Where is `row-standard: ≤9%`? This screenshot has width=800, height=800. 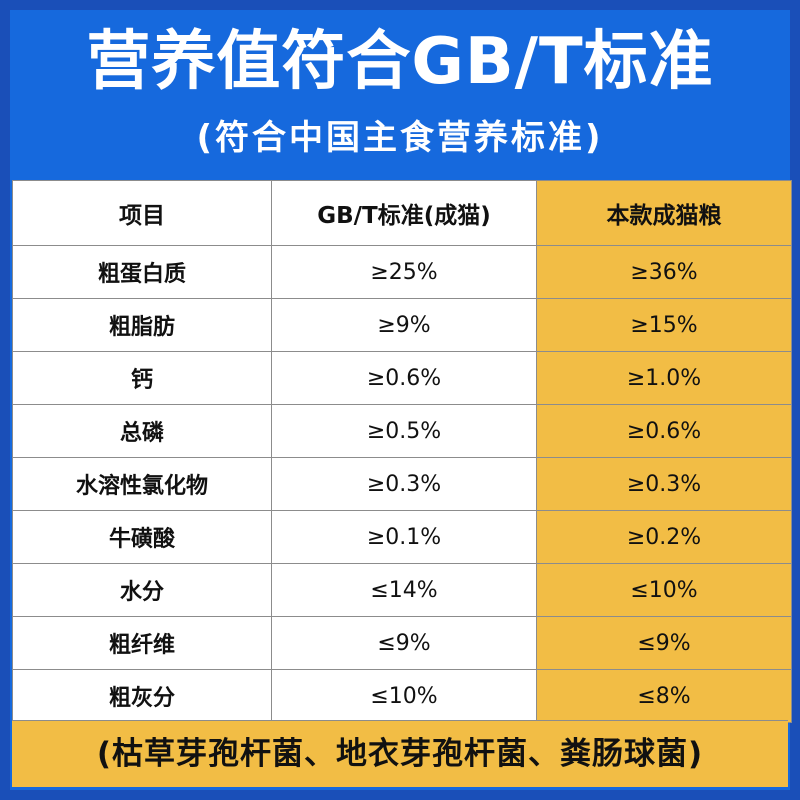 row-standard: ≤9% is located at coordinates (404, 643).